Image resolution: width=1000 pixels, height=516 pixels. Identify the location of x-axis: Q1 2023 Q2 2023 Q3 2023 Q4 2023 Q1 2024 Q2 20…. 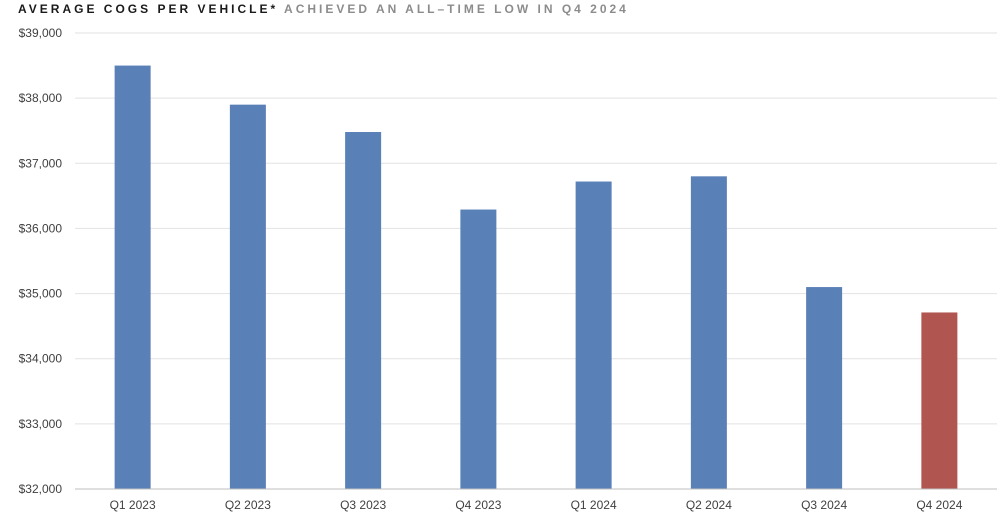
(536, 500).